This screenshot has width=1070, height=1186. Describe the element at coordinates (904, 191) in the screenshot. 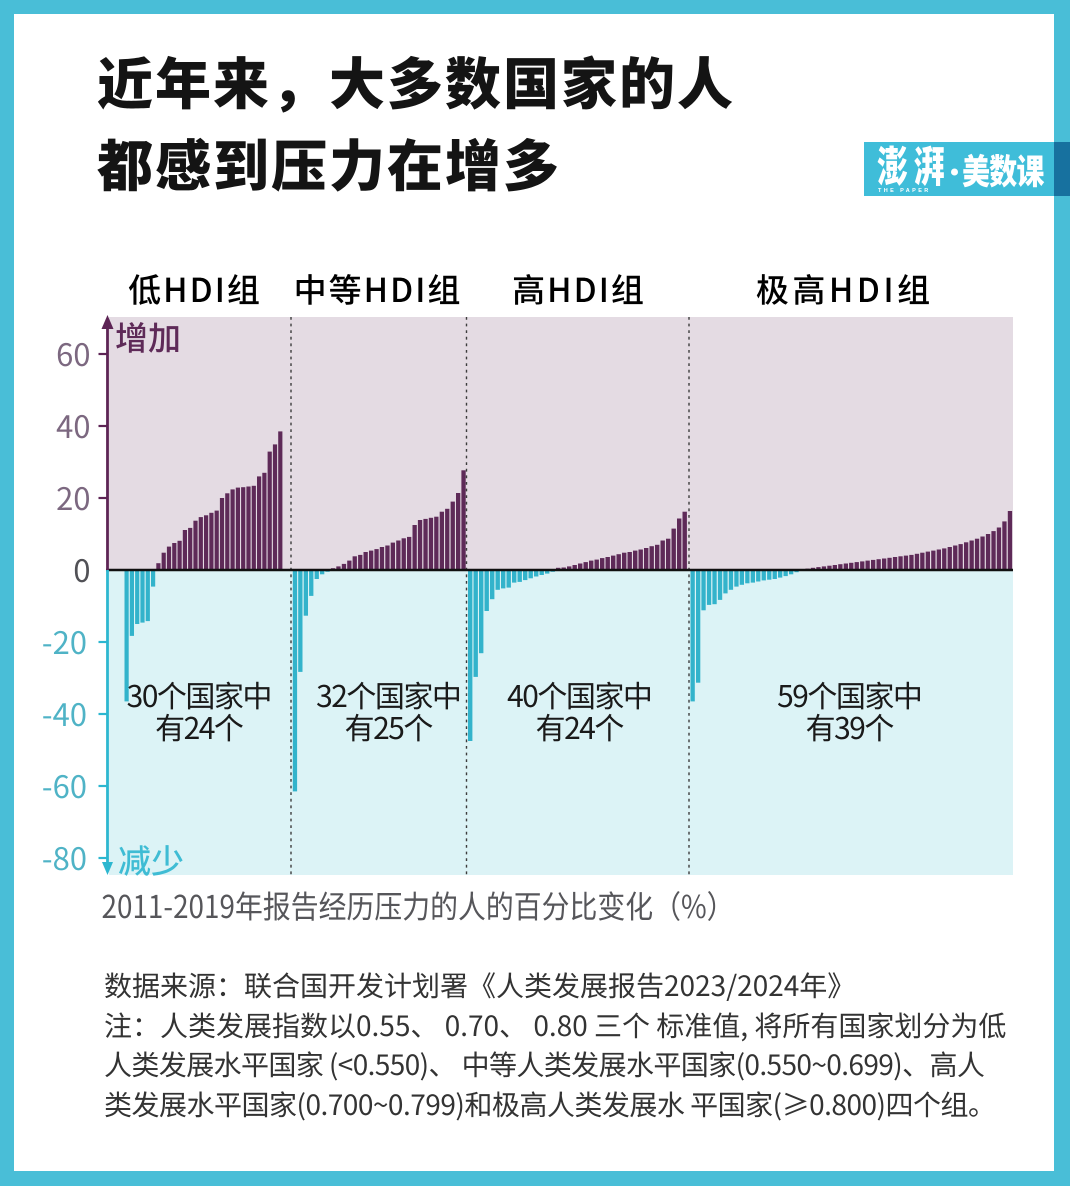

I see `svg-text: THE PAPER` at that location.